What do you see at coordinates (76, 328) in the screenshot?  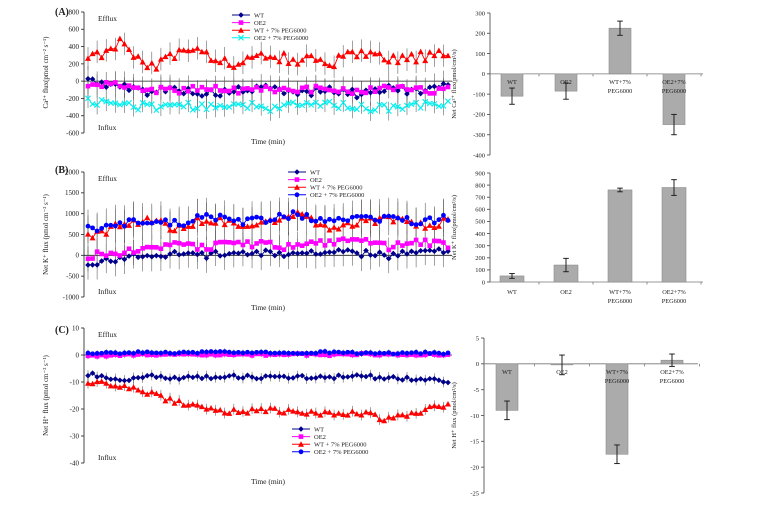 I see `svg-text: 10` at bounding box center [76, 328].